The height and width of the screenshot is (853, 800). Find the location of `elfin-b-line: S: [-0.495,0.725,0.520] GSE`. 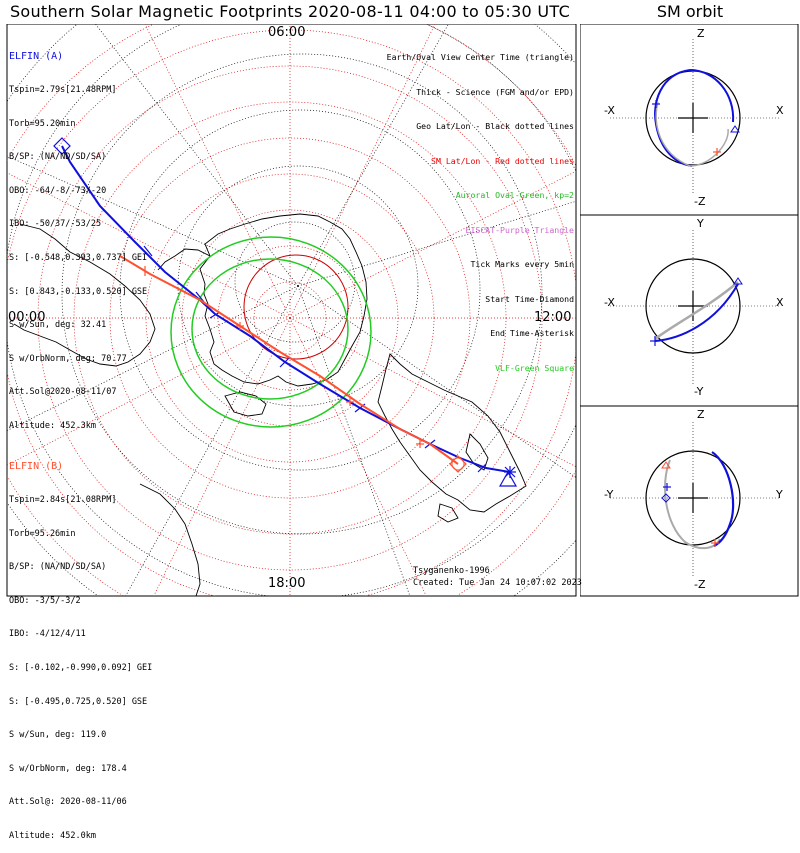

elfin-b-line: S: [-0.495,0.725,0.520] GSE is located at coordinates (78, 701).